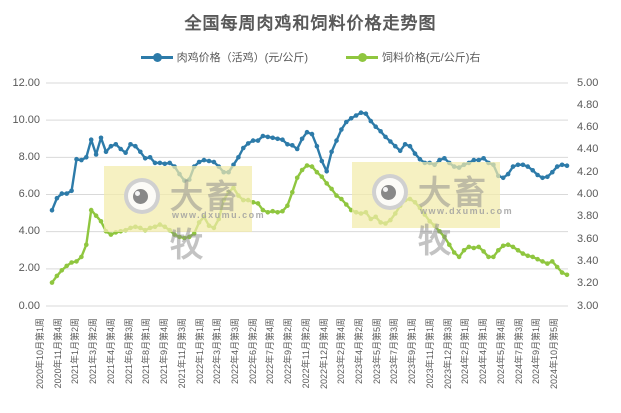 The height and width of the screenshot is (413, 621). I want to click on y-axis-tick-right: 3.20, so click(588, 283).